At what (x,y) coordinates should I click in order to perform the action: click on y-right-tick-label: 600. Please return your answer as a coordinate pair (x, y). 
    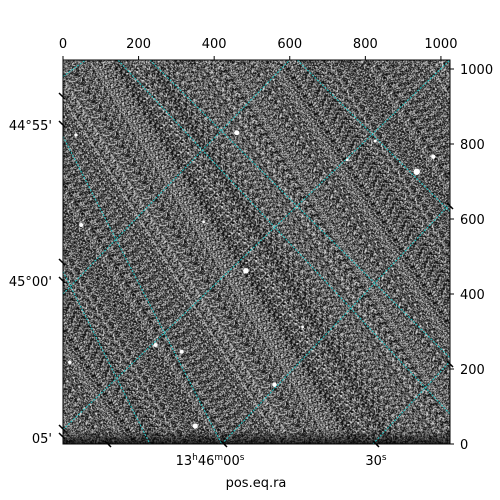
    Looking at the image, I should click on (472, 220).